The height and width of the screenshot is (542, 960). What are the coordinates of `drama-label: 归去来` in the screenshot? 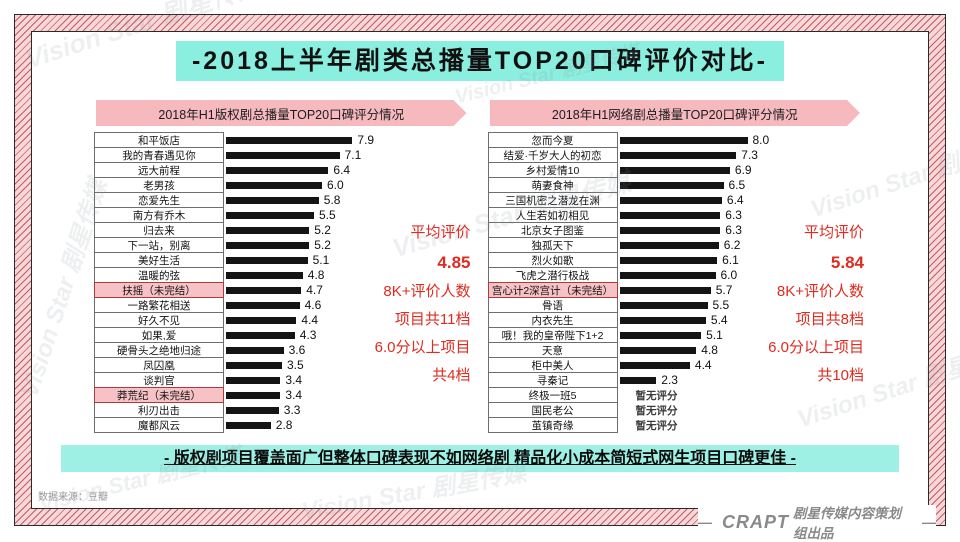 It's located at (159, 230).